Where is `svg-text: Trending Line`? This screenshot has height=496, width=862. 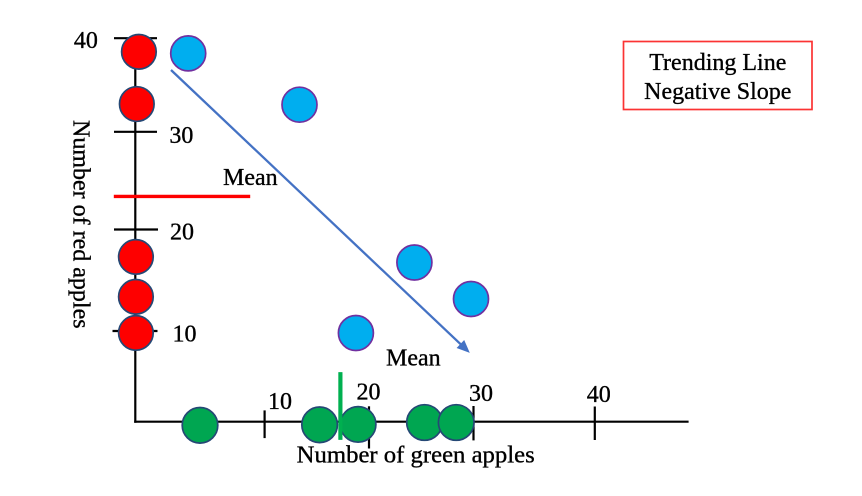 svg-text: Trending Line is located at coordinates (717, 63).